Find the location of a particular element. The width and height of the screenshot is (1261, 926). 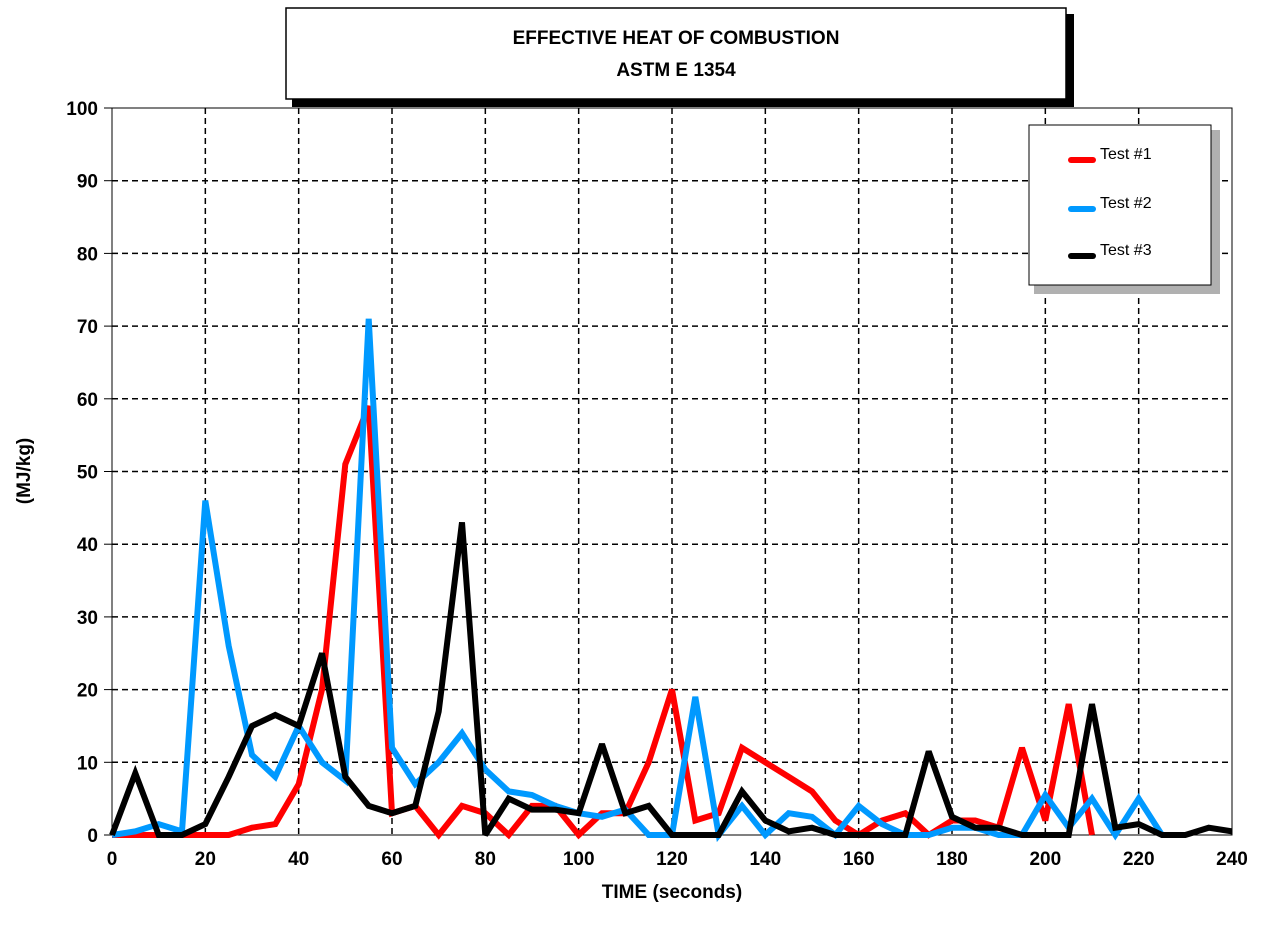

legend-label: Test #3 is located at coordinates (1126, 250).